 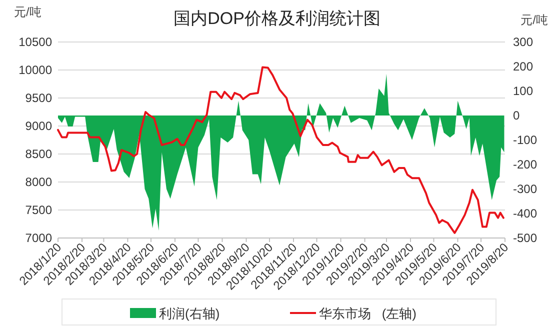 I want to click on y-tick-label: 9500, so click(x=38, y=98).